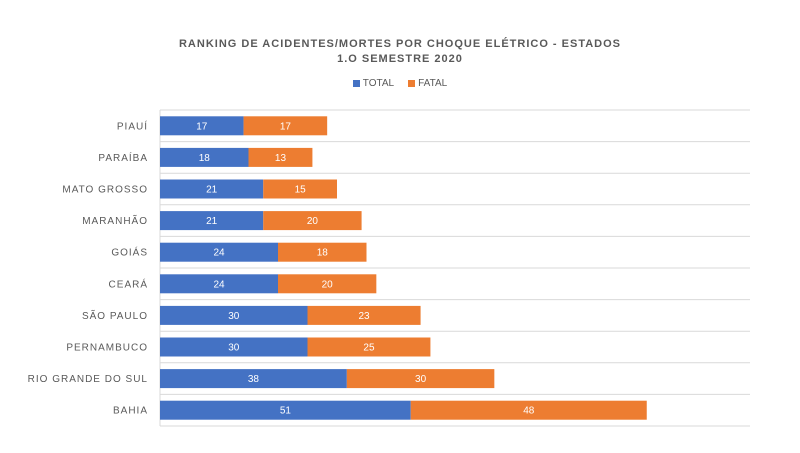 The width and height of the screenshot is (800, 453). I want to click on data-label-fatal: 48, so click(529, 411).